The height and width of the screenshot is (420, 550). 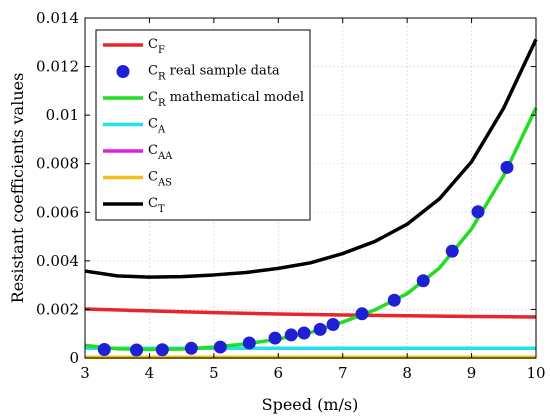 What do you see at coordinates (310, 313) in the screenshot?
I see `series-line-cf` at bounding box center [310, 313].